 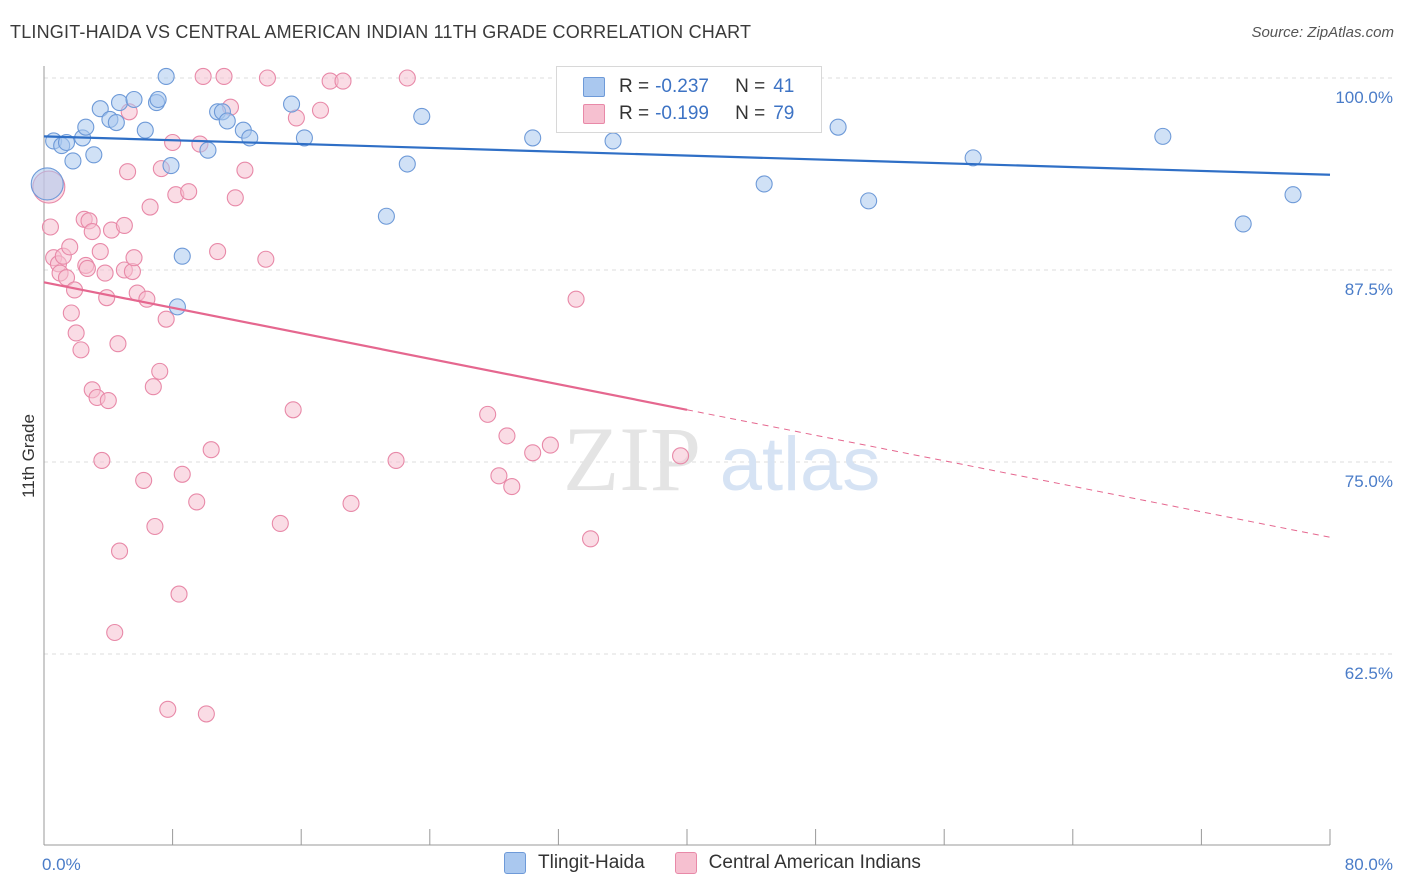 I want to click on legend-label: Central American Indians, so click(x=814, y=862).